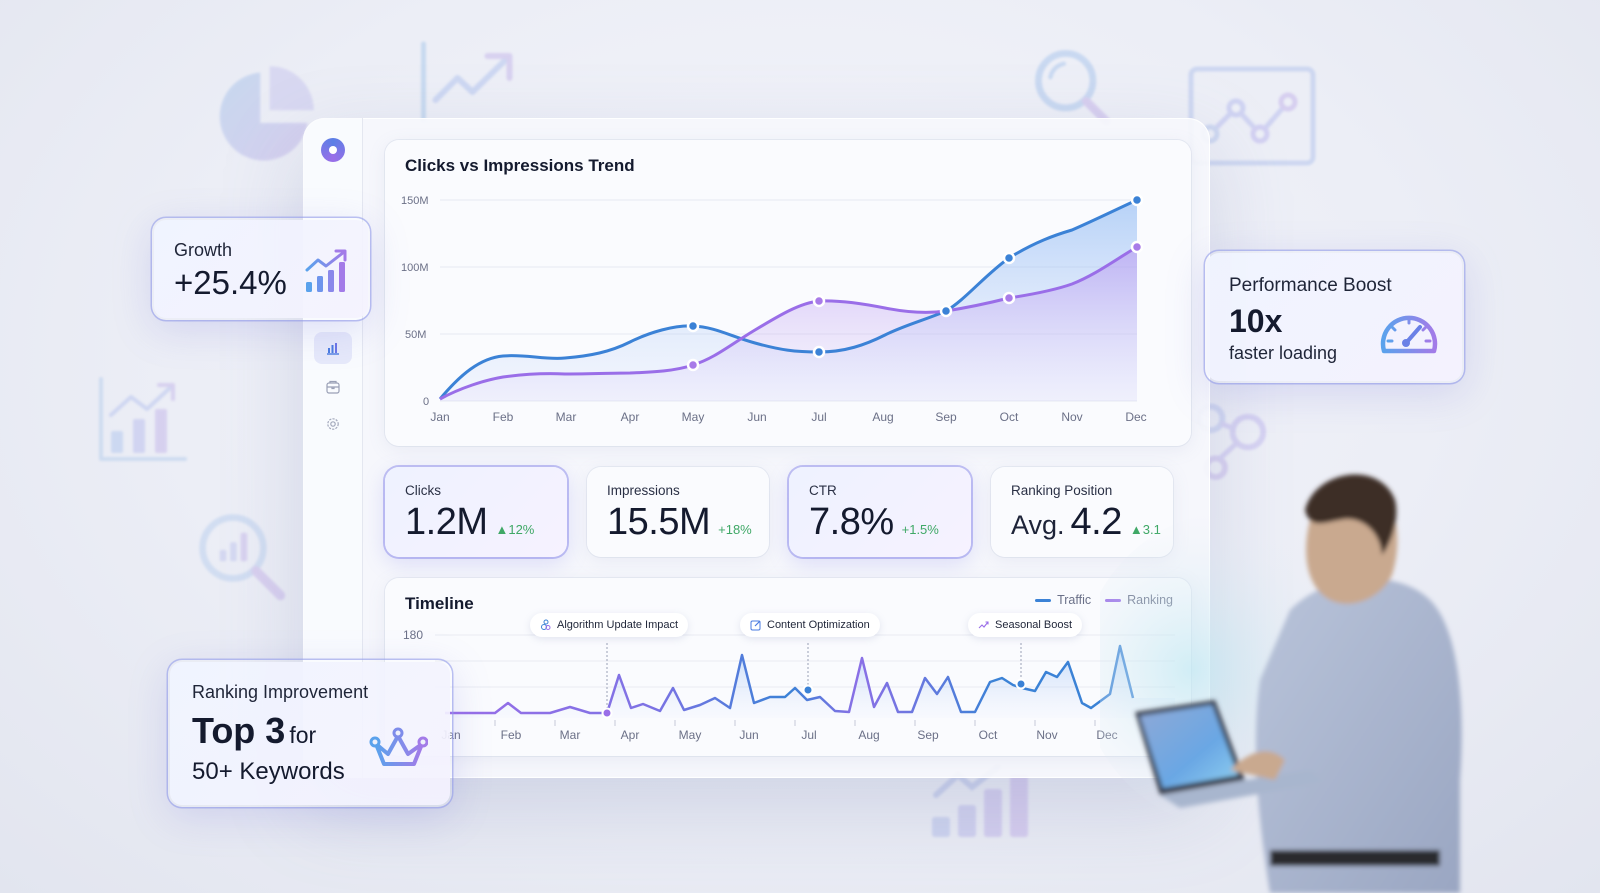  I want to click on briefcase-icon, so click(333, 387).